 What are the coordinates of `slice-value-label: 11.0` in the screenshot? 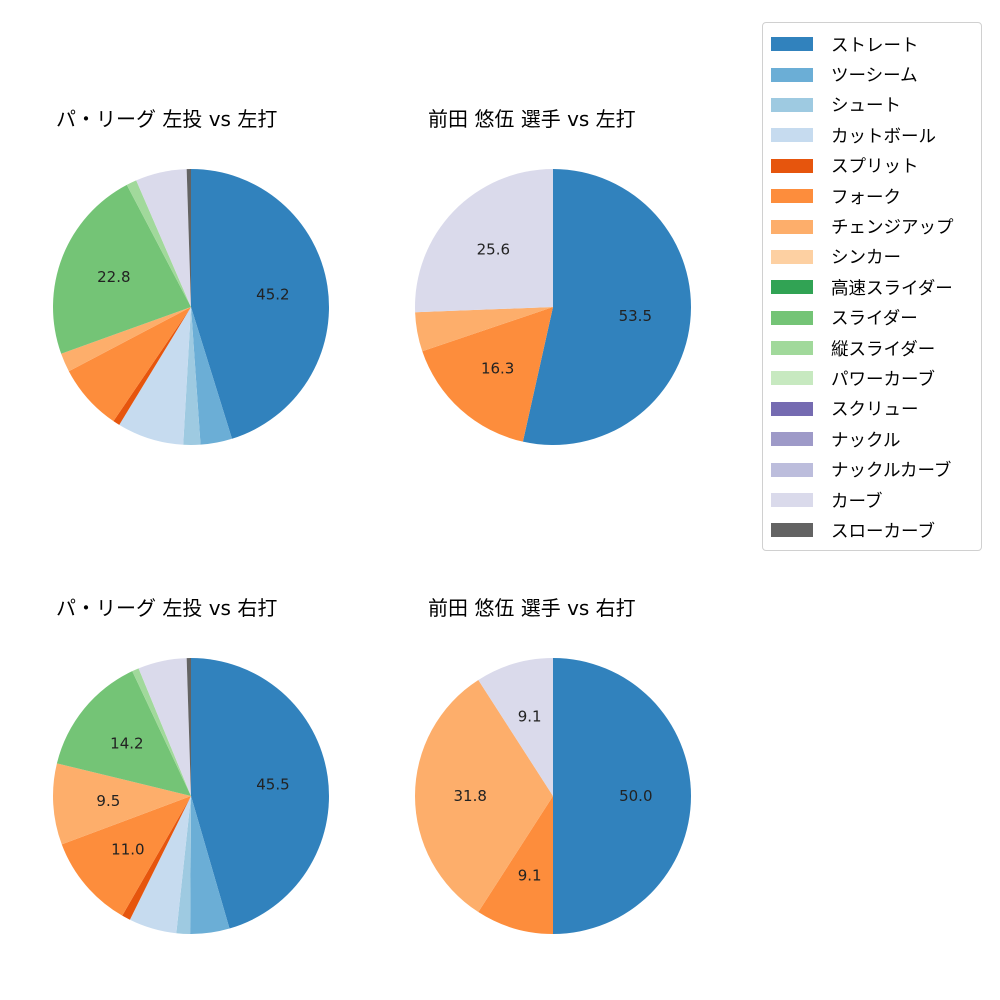 It's located at (127, 850).